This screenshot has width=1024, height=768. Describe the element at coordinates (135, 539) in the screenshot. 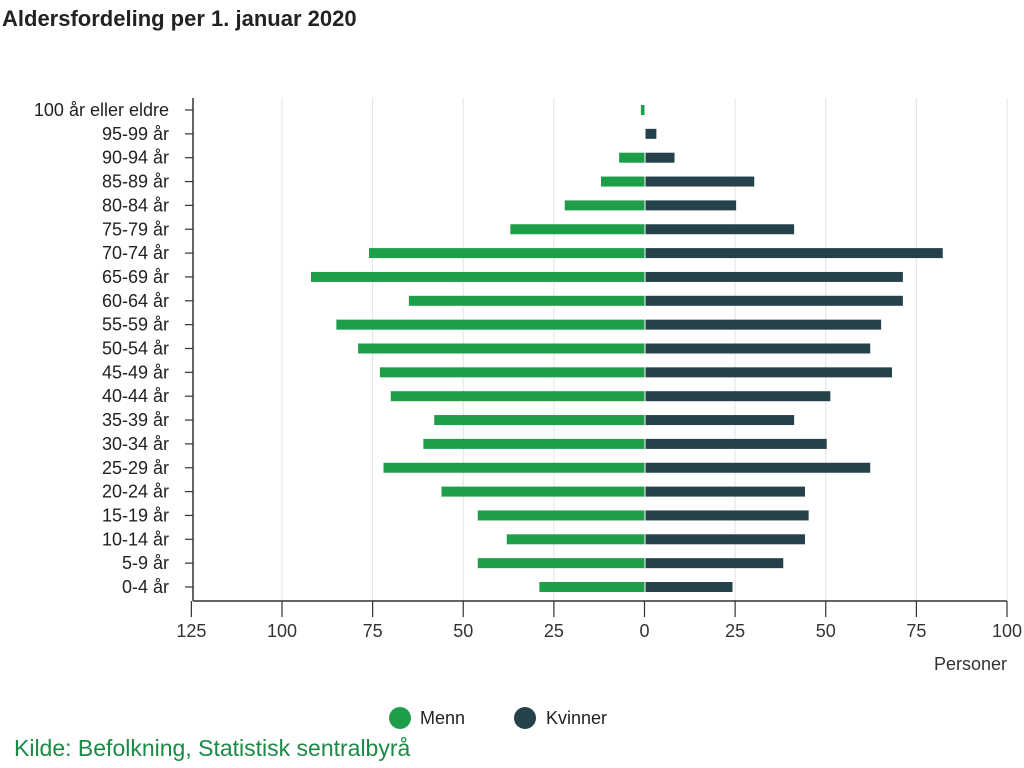

I see `category-label: 10-14 år` at that location.